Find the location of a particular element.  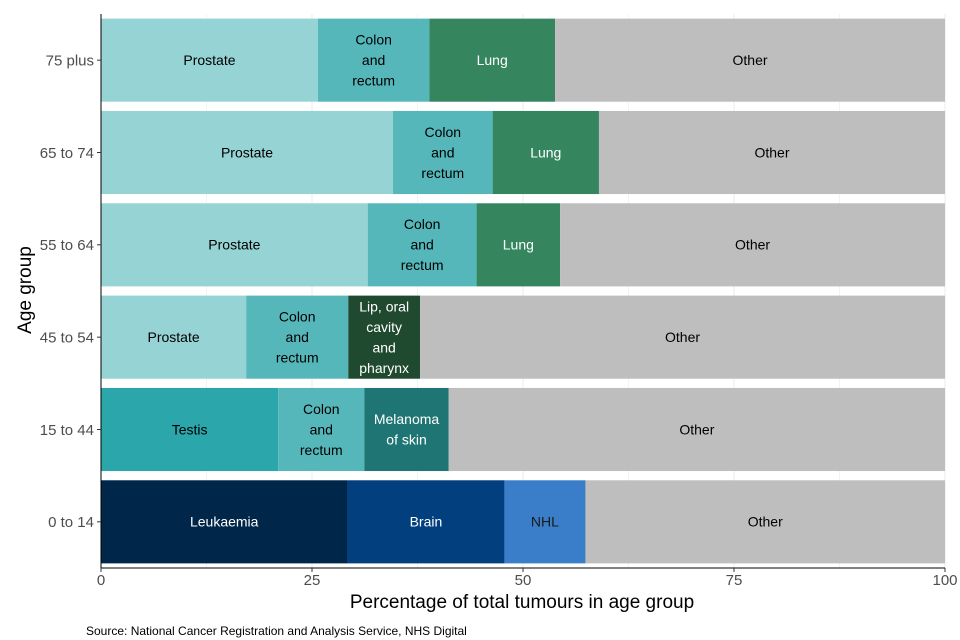

x-tick-label: 25 is located at coordinates (312, 580).